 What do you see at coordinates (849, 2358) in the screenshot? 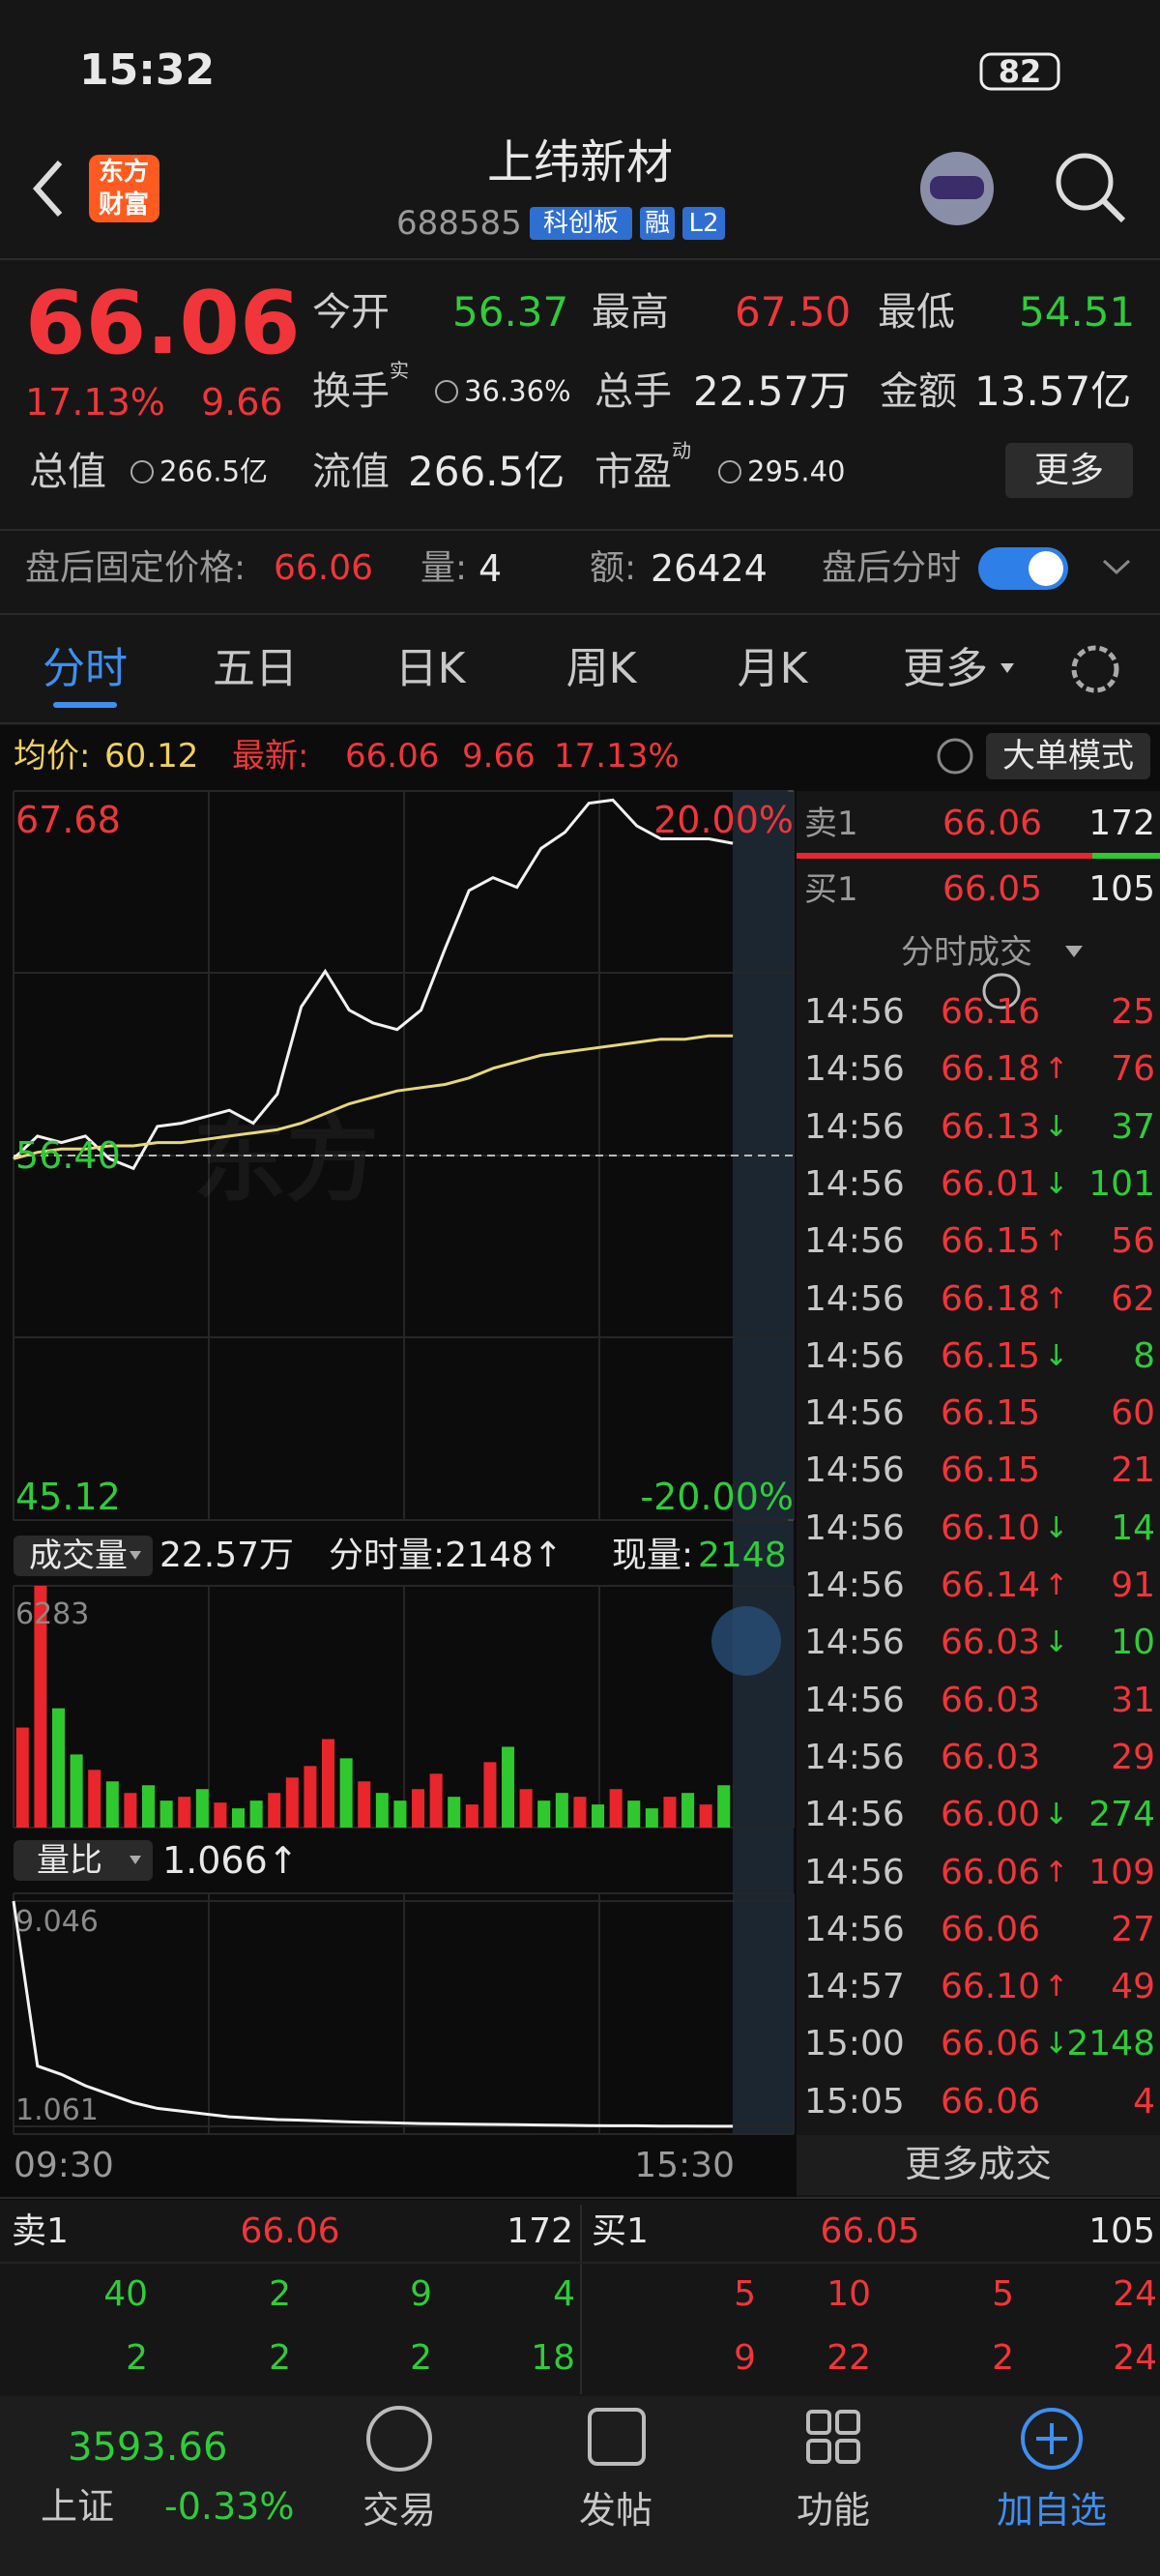
I see `book-cell: 22` at bounding box center [849, 2358].